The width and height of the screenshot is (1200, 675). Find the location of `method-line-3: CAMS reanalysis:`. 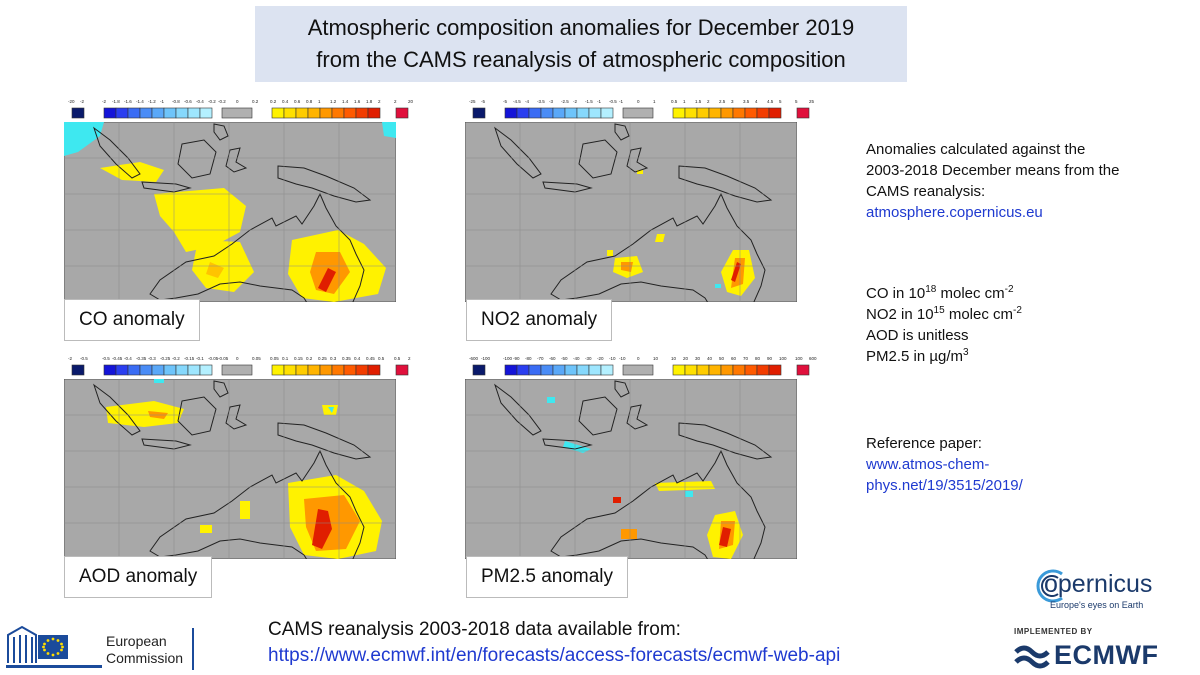

method-line-3: CAMS reanalysis: is located at coordinates (926, 191).